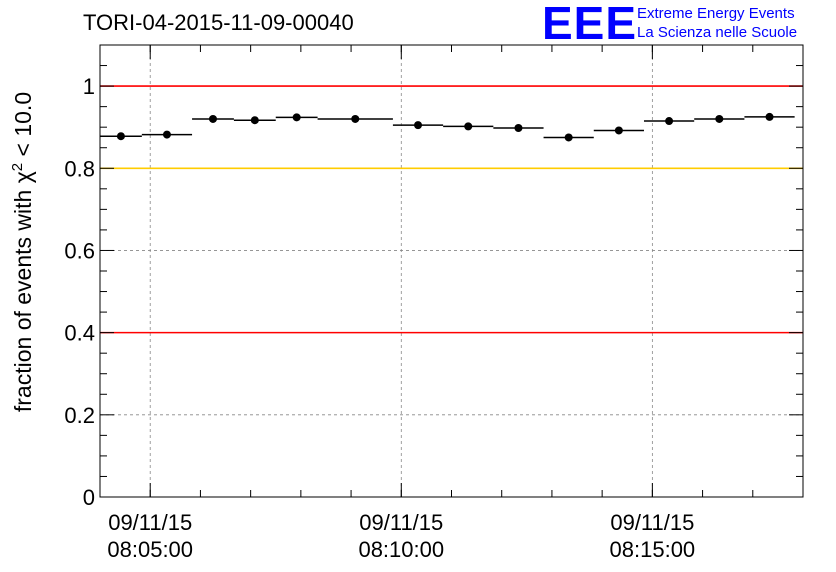 The width and height of the screenshot is (836, 572). What do you see at coordinates (716, 13) in the screenshot?
I see `logo-line-1: Extreme Energy Events` at bounding box center [716, 13].